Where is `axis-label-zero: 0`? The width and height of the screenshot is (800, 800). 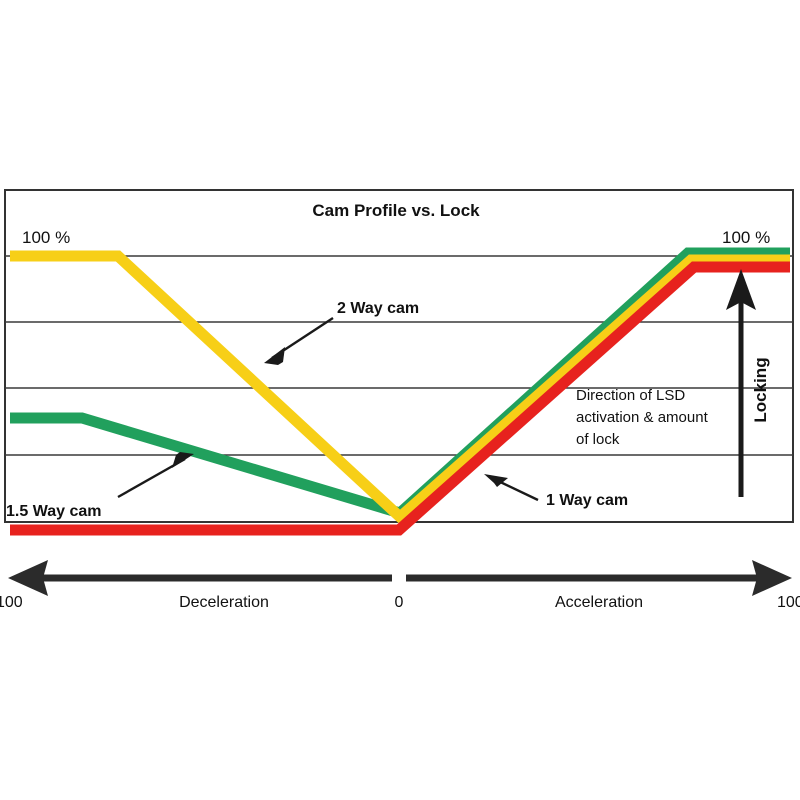 axis-label-zero: 0 is located at coordinates (399, 602).